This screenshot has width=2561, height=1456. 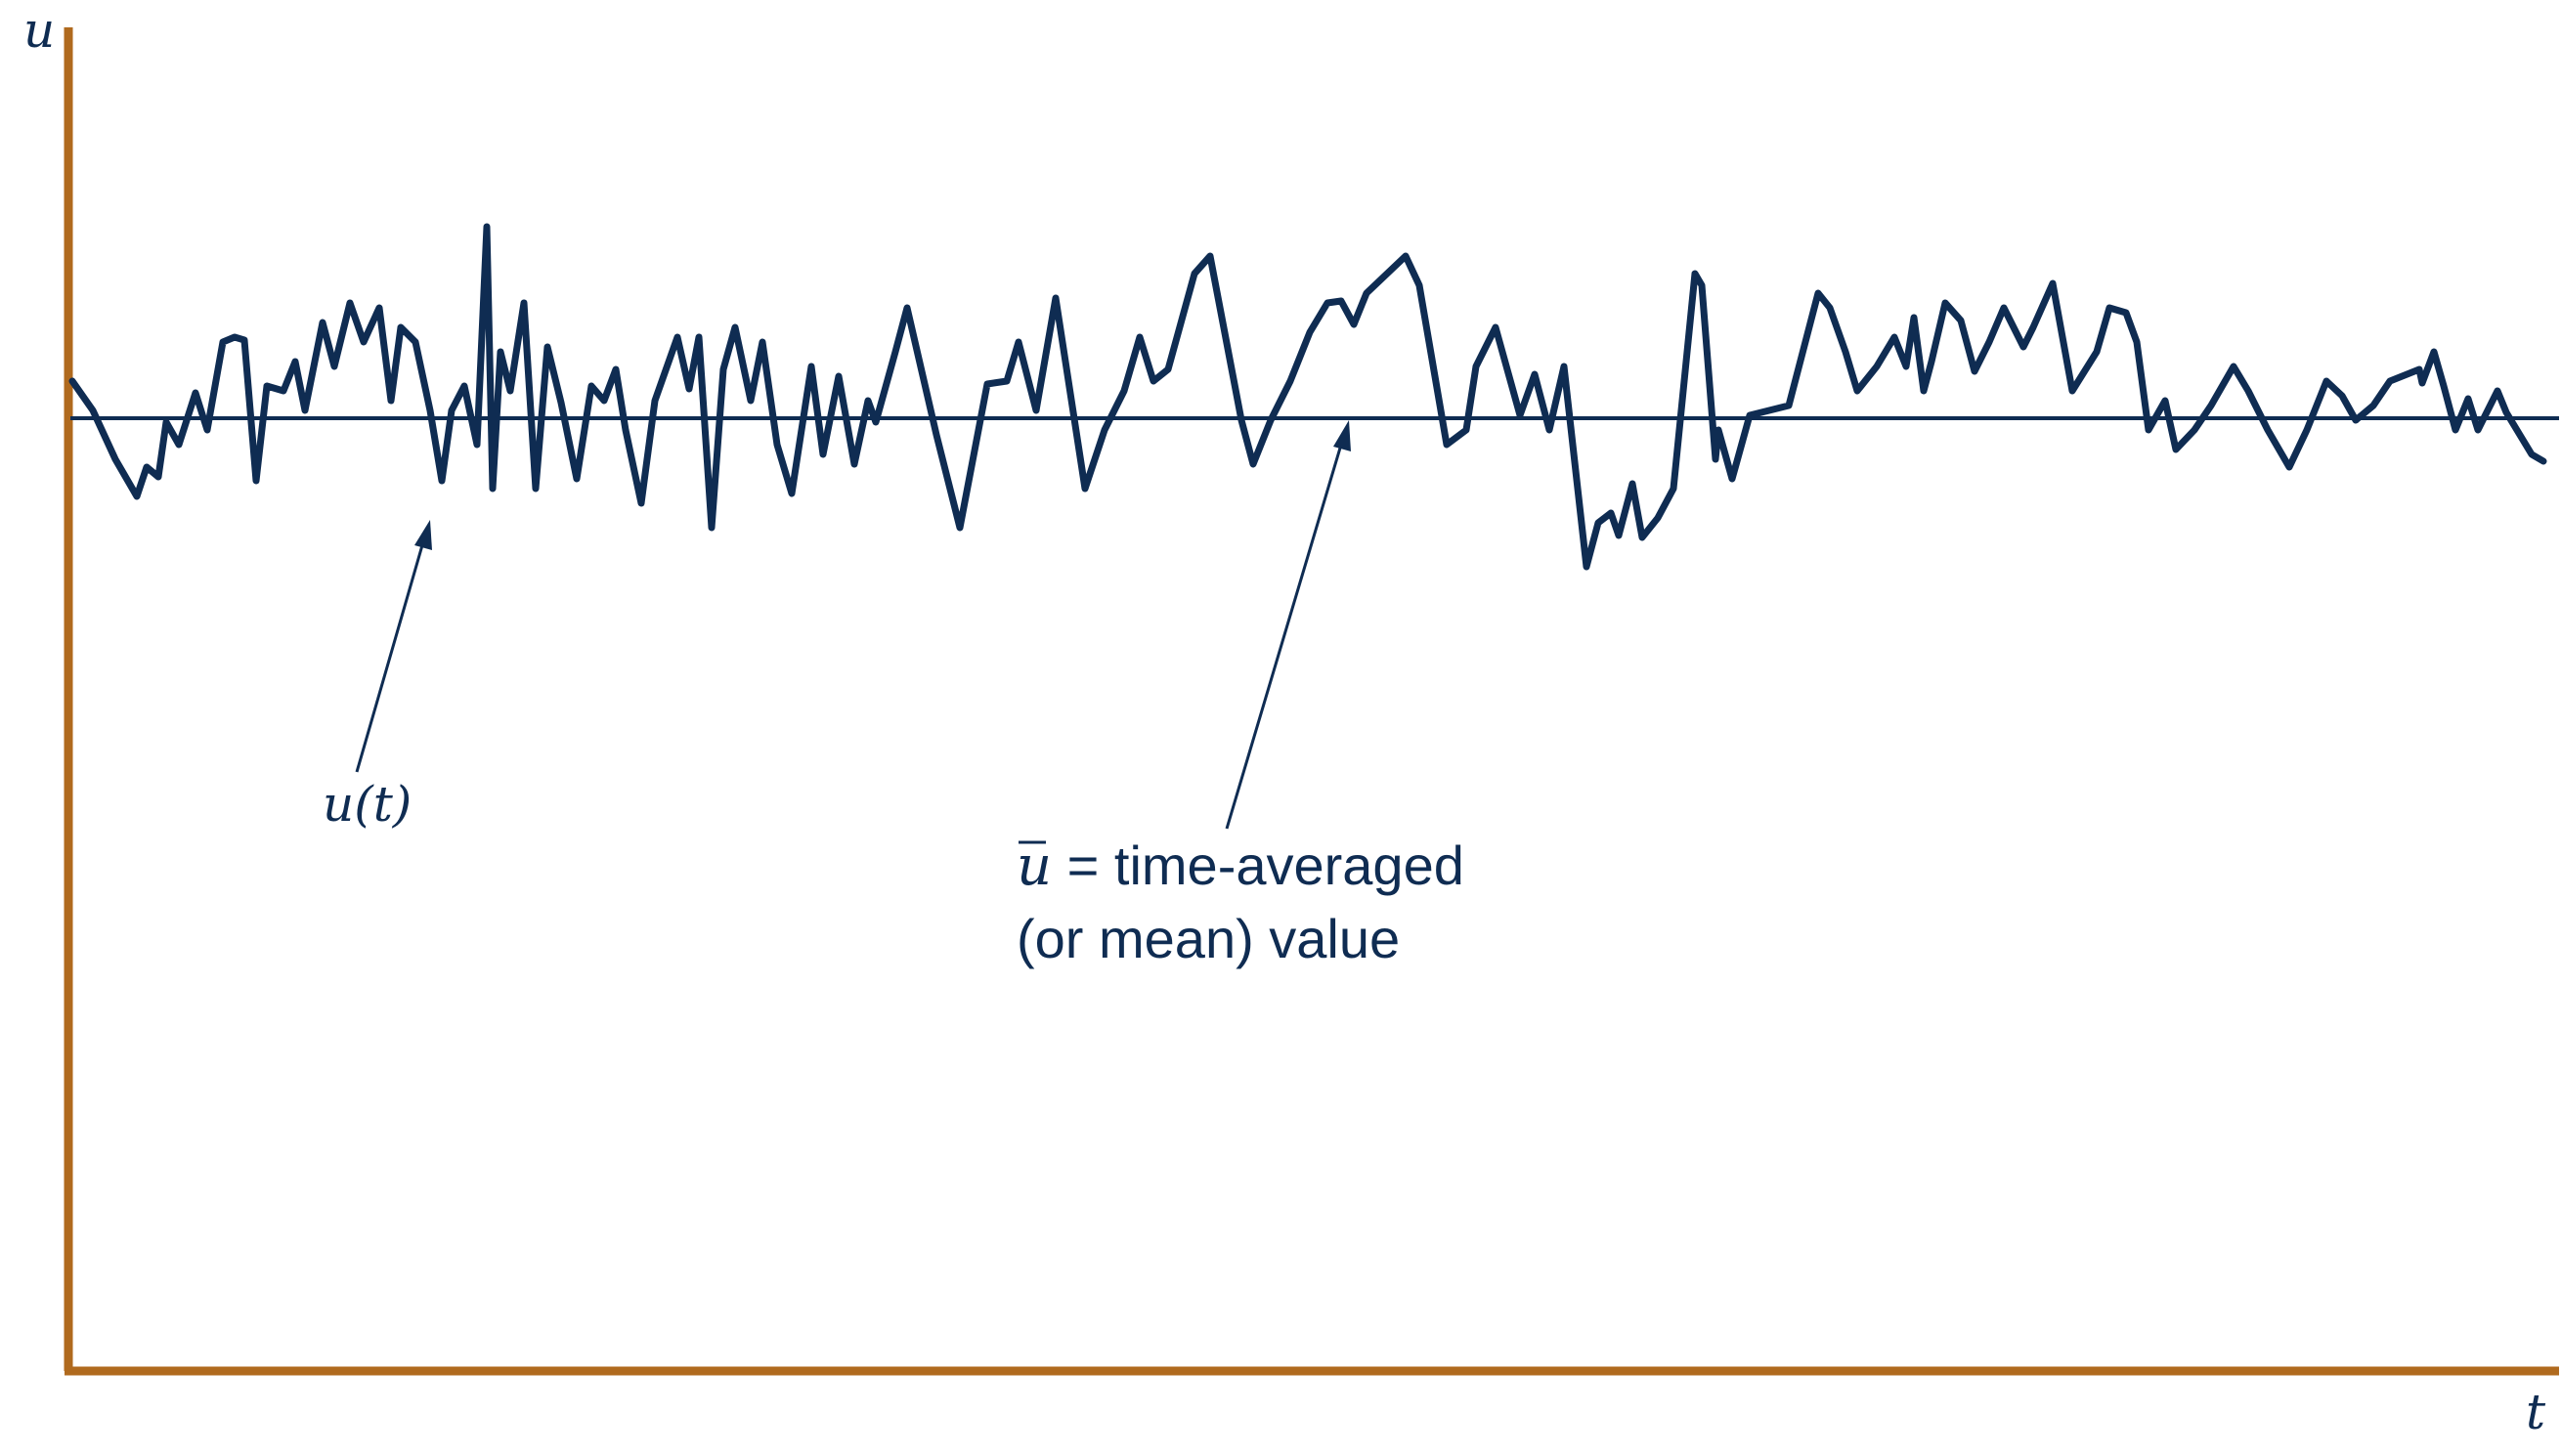 I want to click on signal-label: u(t), so click(x=367, y=804).